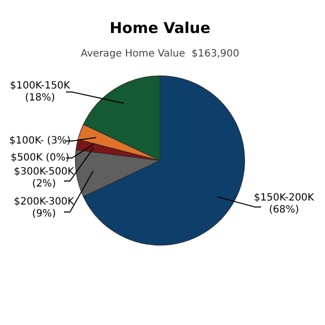 This screenshot has height=325, width=325. What do you see at coordinates (40, 86) in the screenshot?
I see `slice-label: $100K-150K` at bounding box center [40, 86].